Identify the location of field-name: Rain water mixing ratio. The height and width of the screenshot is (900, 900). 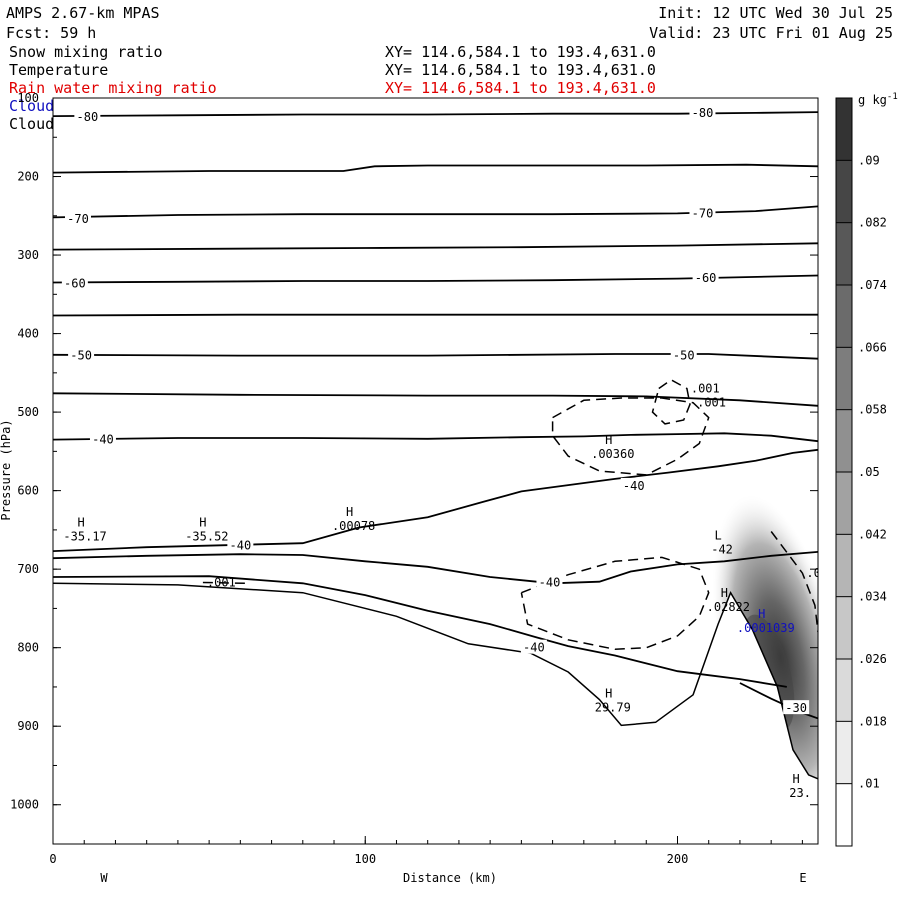
(113, 88).